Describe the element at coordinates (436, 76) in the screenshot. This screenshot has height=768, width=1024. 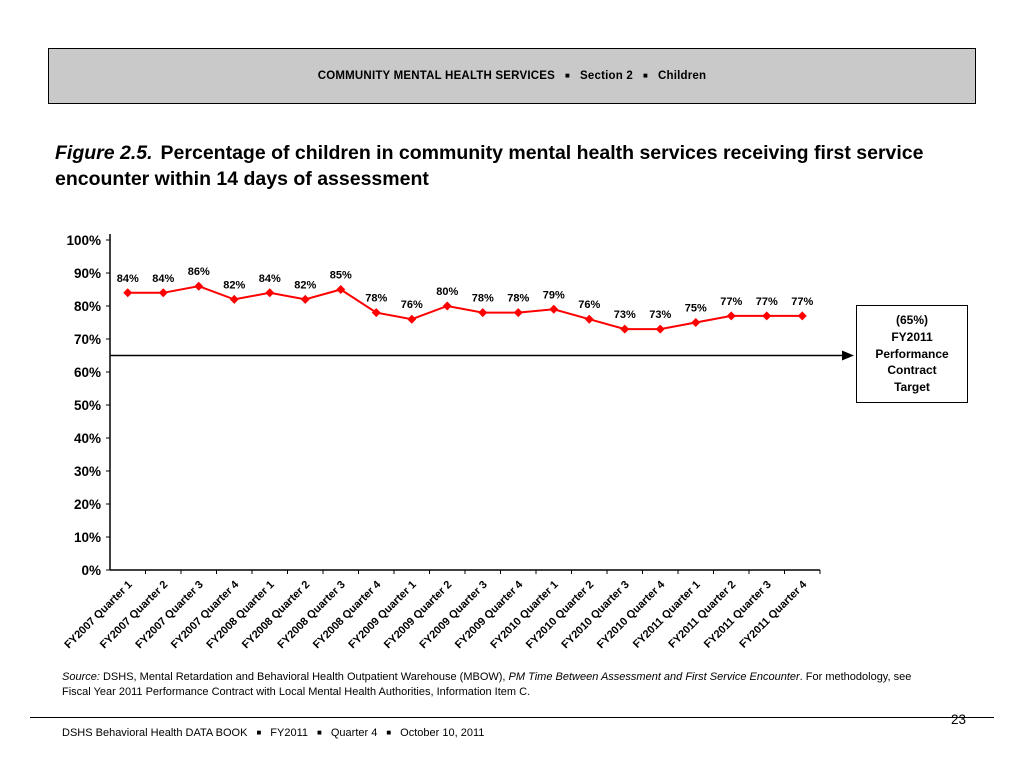
I see `header-title: COMMUNITY MENTAL HEALTH SERVICES` at that location.